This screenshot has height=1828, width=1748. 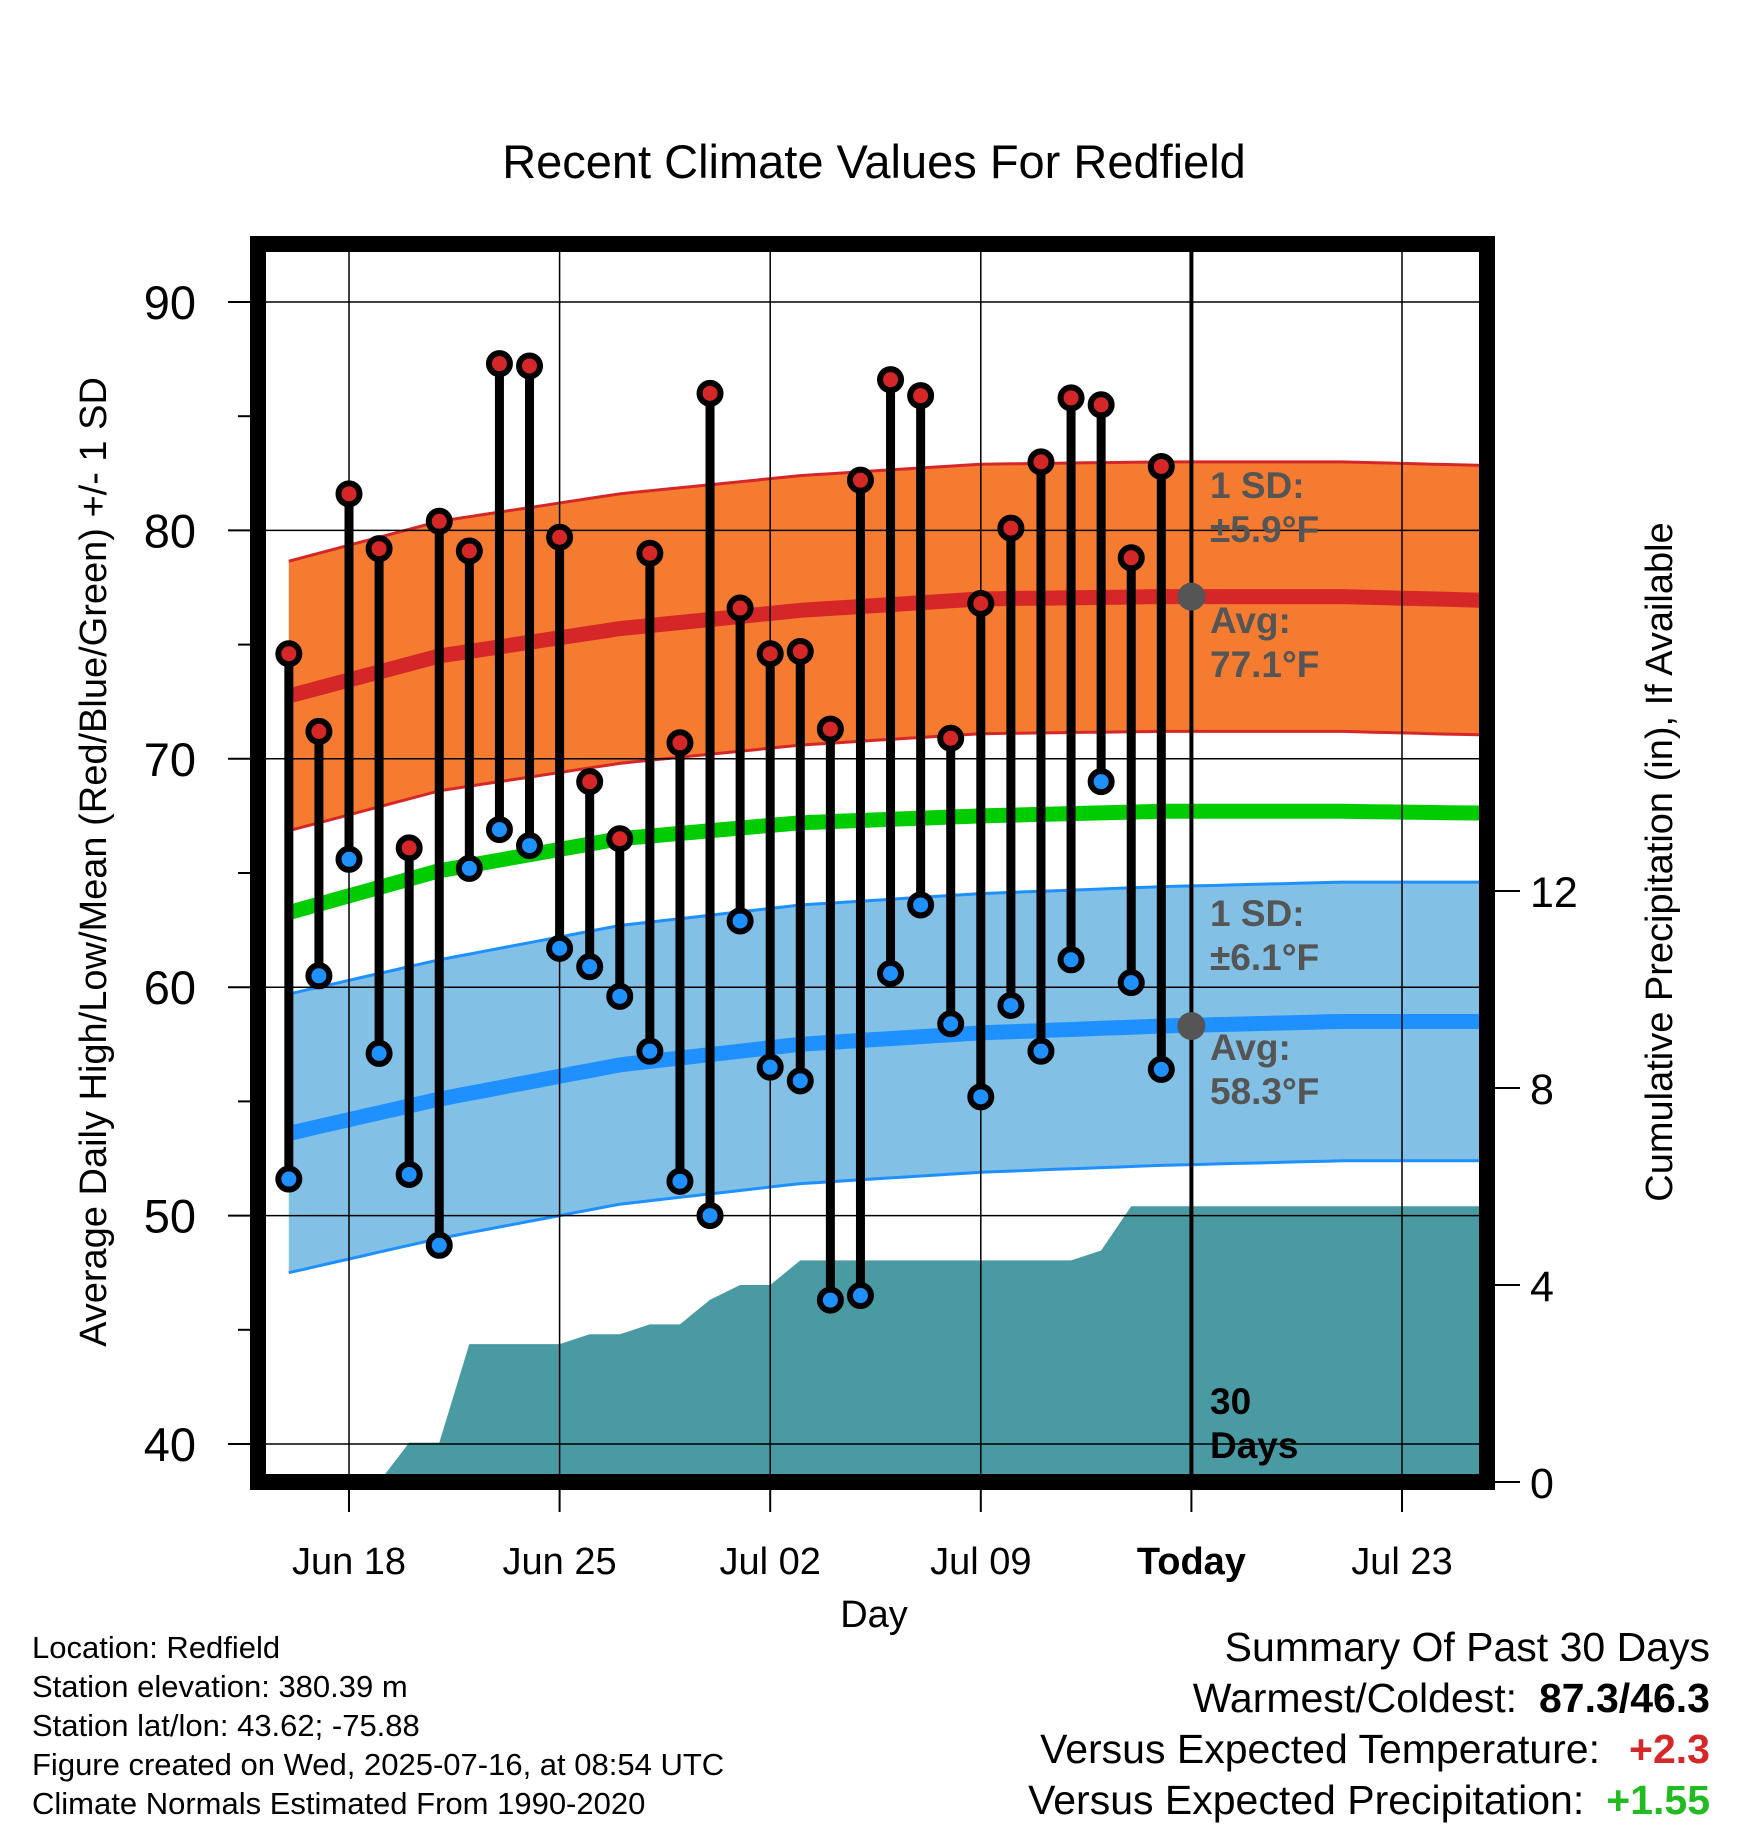 What do you see at coordinates (170, 1444) in the screenshot?
I see `y-tick-label-left: 40` at bounding box center [170, 1444].